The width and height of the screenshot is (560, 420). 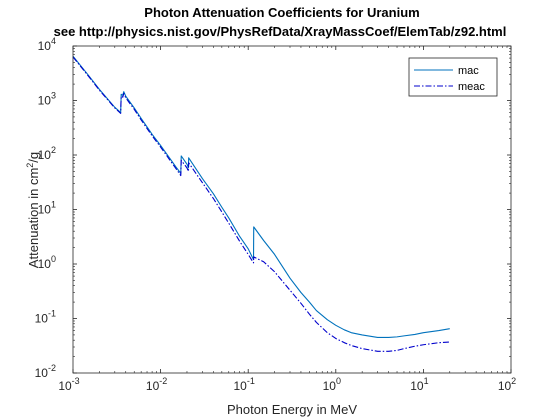 I want to click on y-tick-label: 10⁻¹, so click(x=45, y=317).